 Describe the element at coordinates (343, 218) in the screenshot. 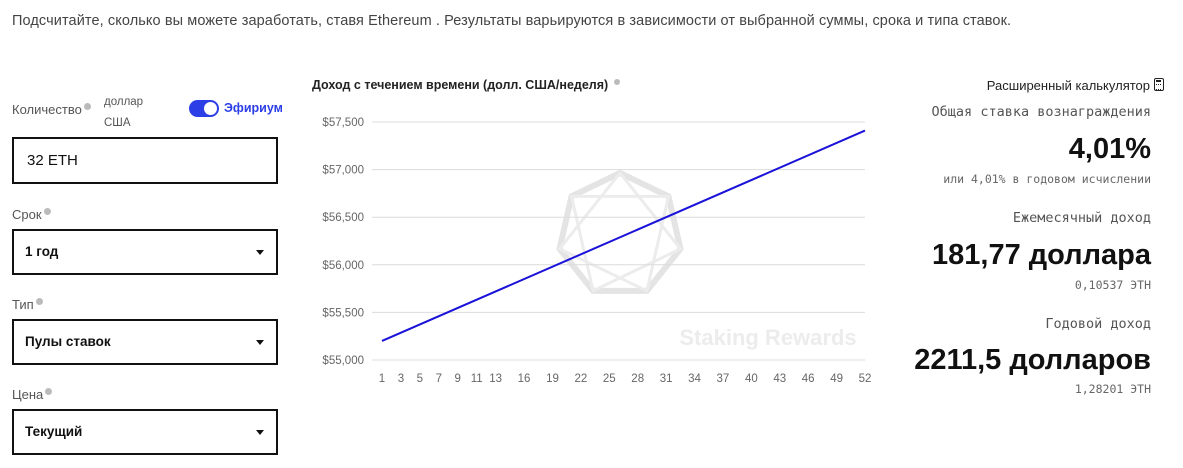

I see `y-tick-label: $56,500` at that location.